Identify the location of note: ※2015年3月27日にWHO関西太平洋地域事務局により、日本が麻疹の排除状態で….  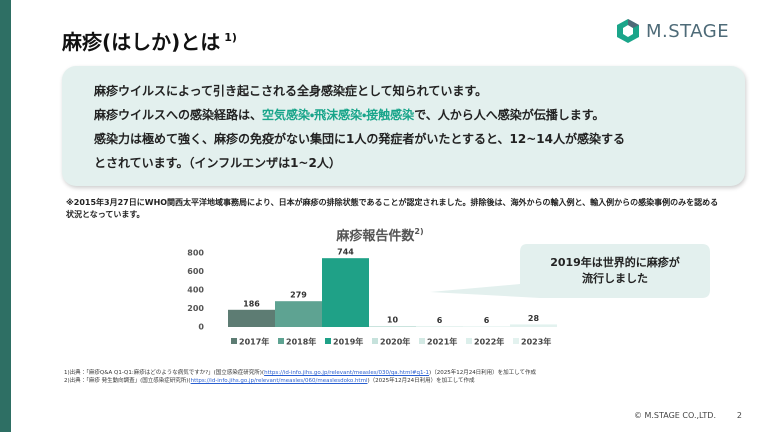
(392, 208).